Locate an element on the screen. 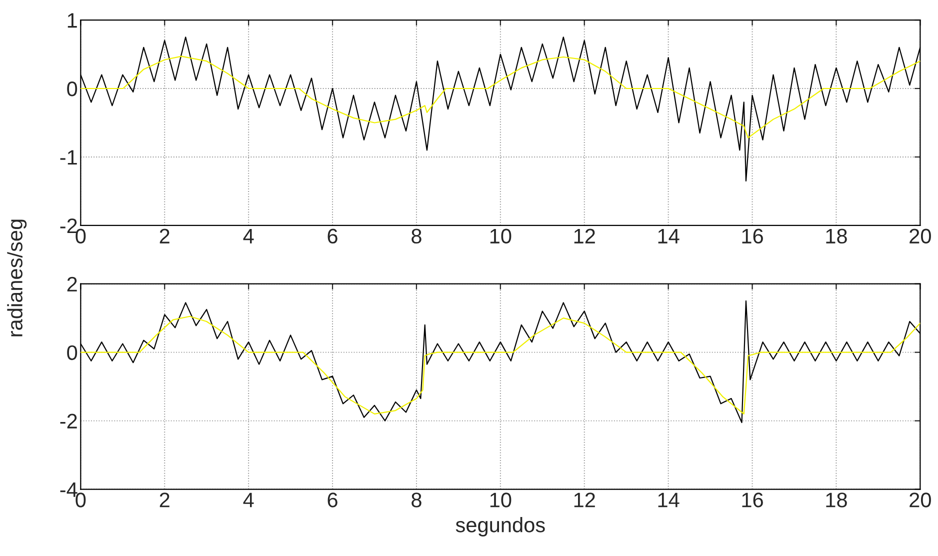 The height and width of the screenshot is (556, 938). x-axis-title: segundos is located at coordinates (500, 526).